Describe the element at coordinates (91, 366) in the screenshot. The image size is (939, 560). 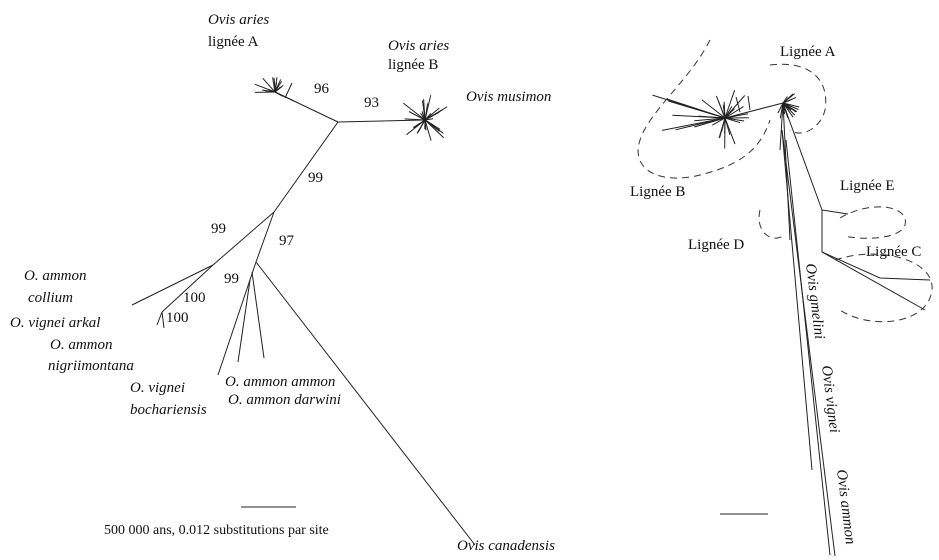
I see `taxon-label: nigriimontana` at that location.